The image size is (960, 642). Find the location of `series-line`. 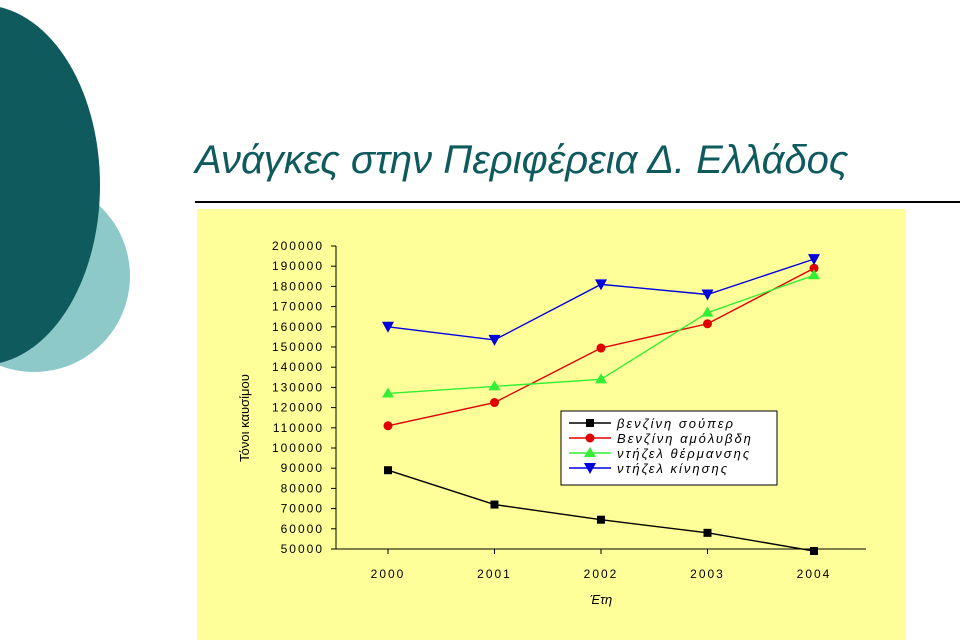

series-line is located at coordinates (601, 299).